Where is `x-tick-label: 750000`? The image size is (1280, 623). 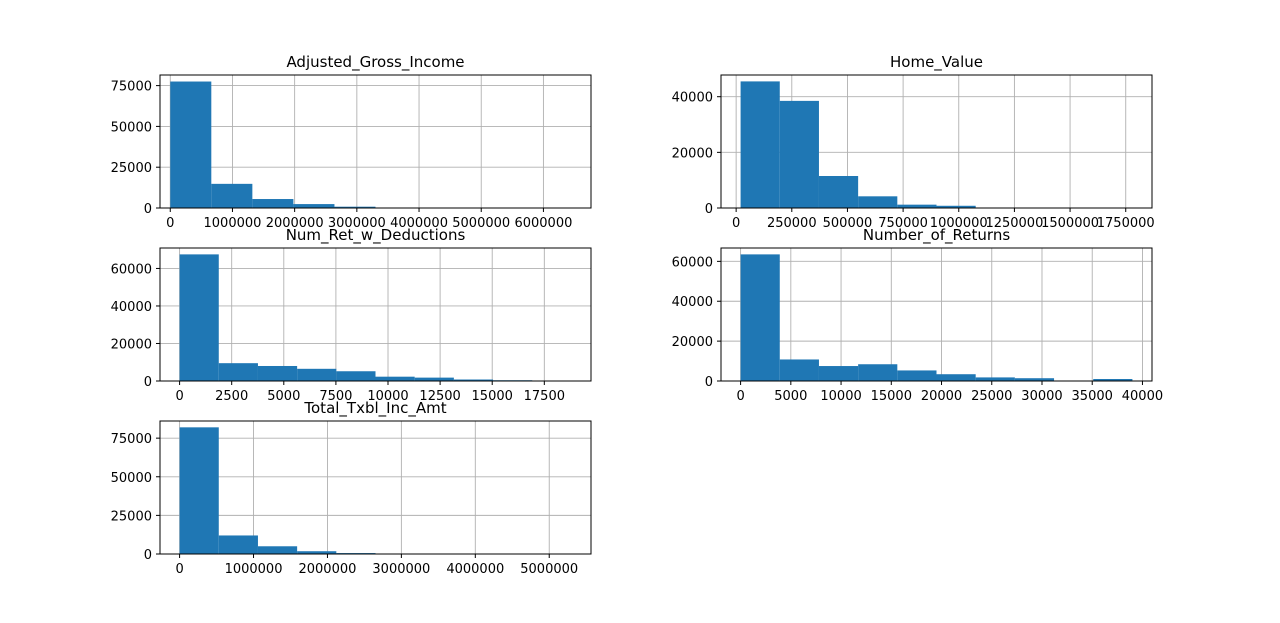
x-tick-label: 750000 is located at coordinates (903, 223).